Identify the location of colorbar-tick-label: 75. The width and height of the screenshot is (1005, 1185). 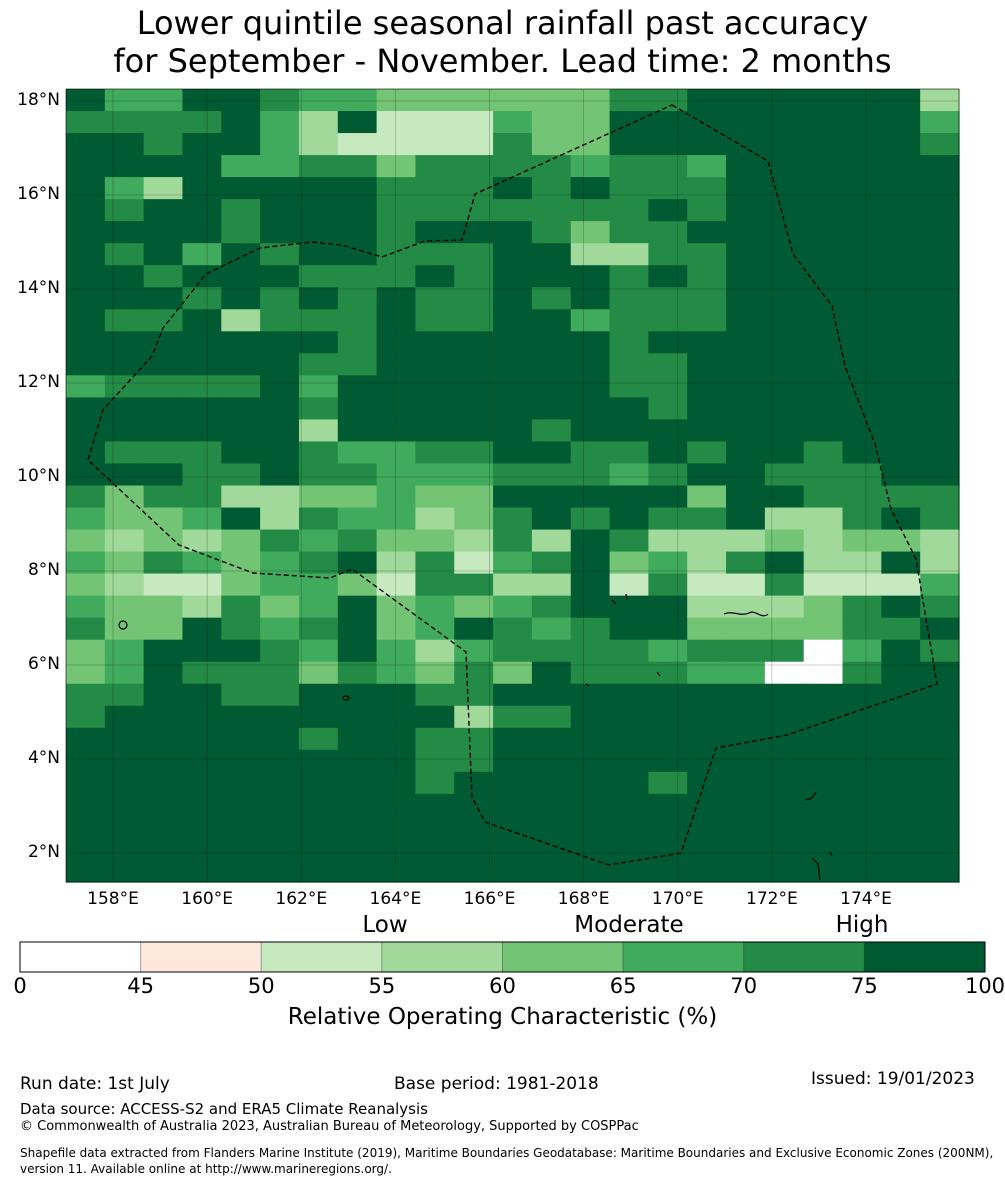
(864, 986).